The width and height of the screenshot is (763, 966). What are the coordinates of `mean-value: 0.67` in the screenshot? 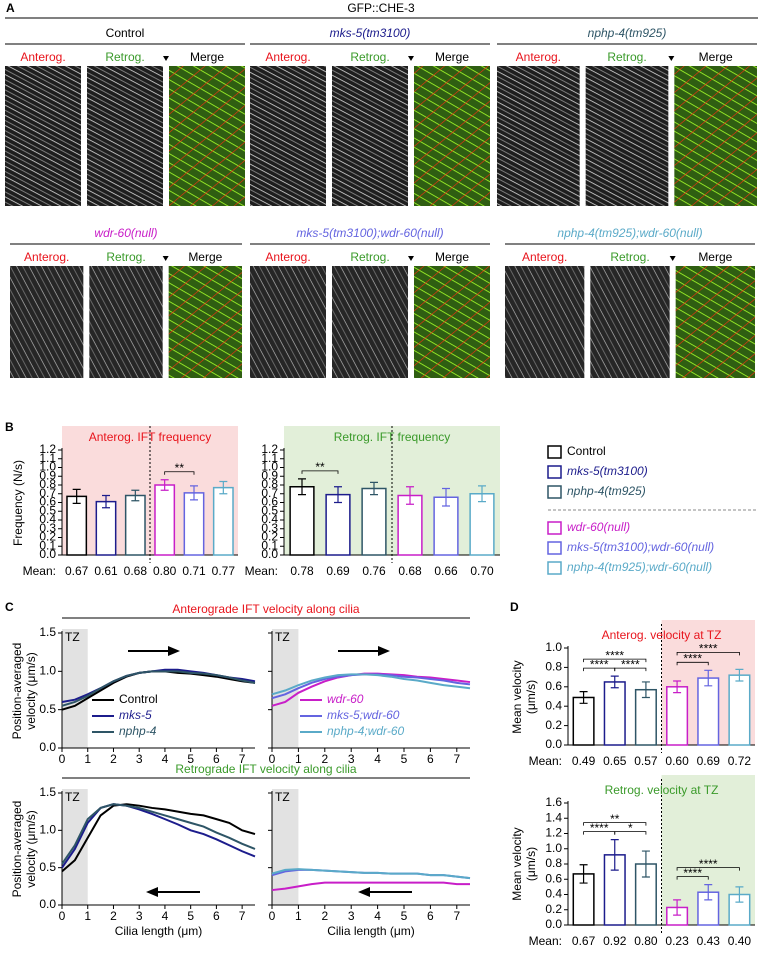 It's located at (584, 941).